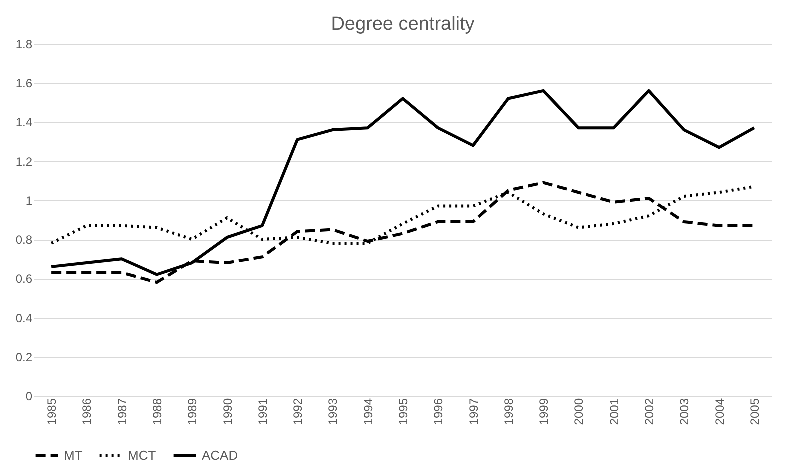 Image resolution: width=802 pixels, height=473 pixels. What do you see at coordinates (298, 412) in the screenshot?
I see `x-tick-label: 1992` at bounding box center [298, 412].